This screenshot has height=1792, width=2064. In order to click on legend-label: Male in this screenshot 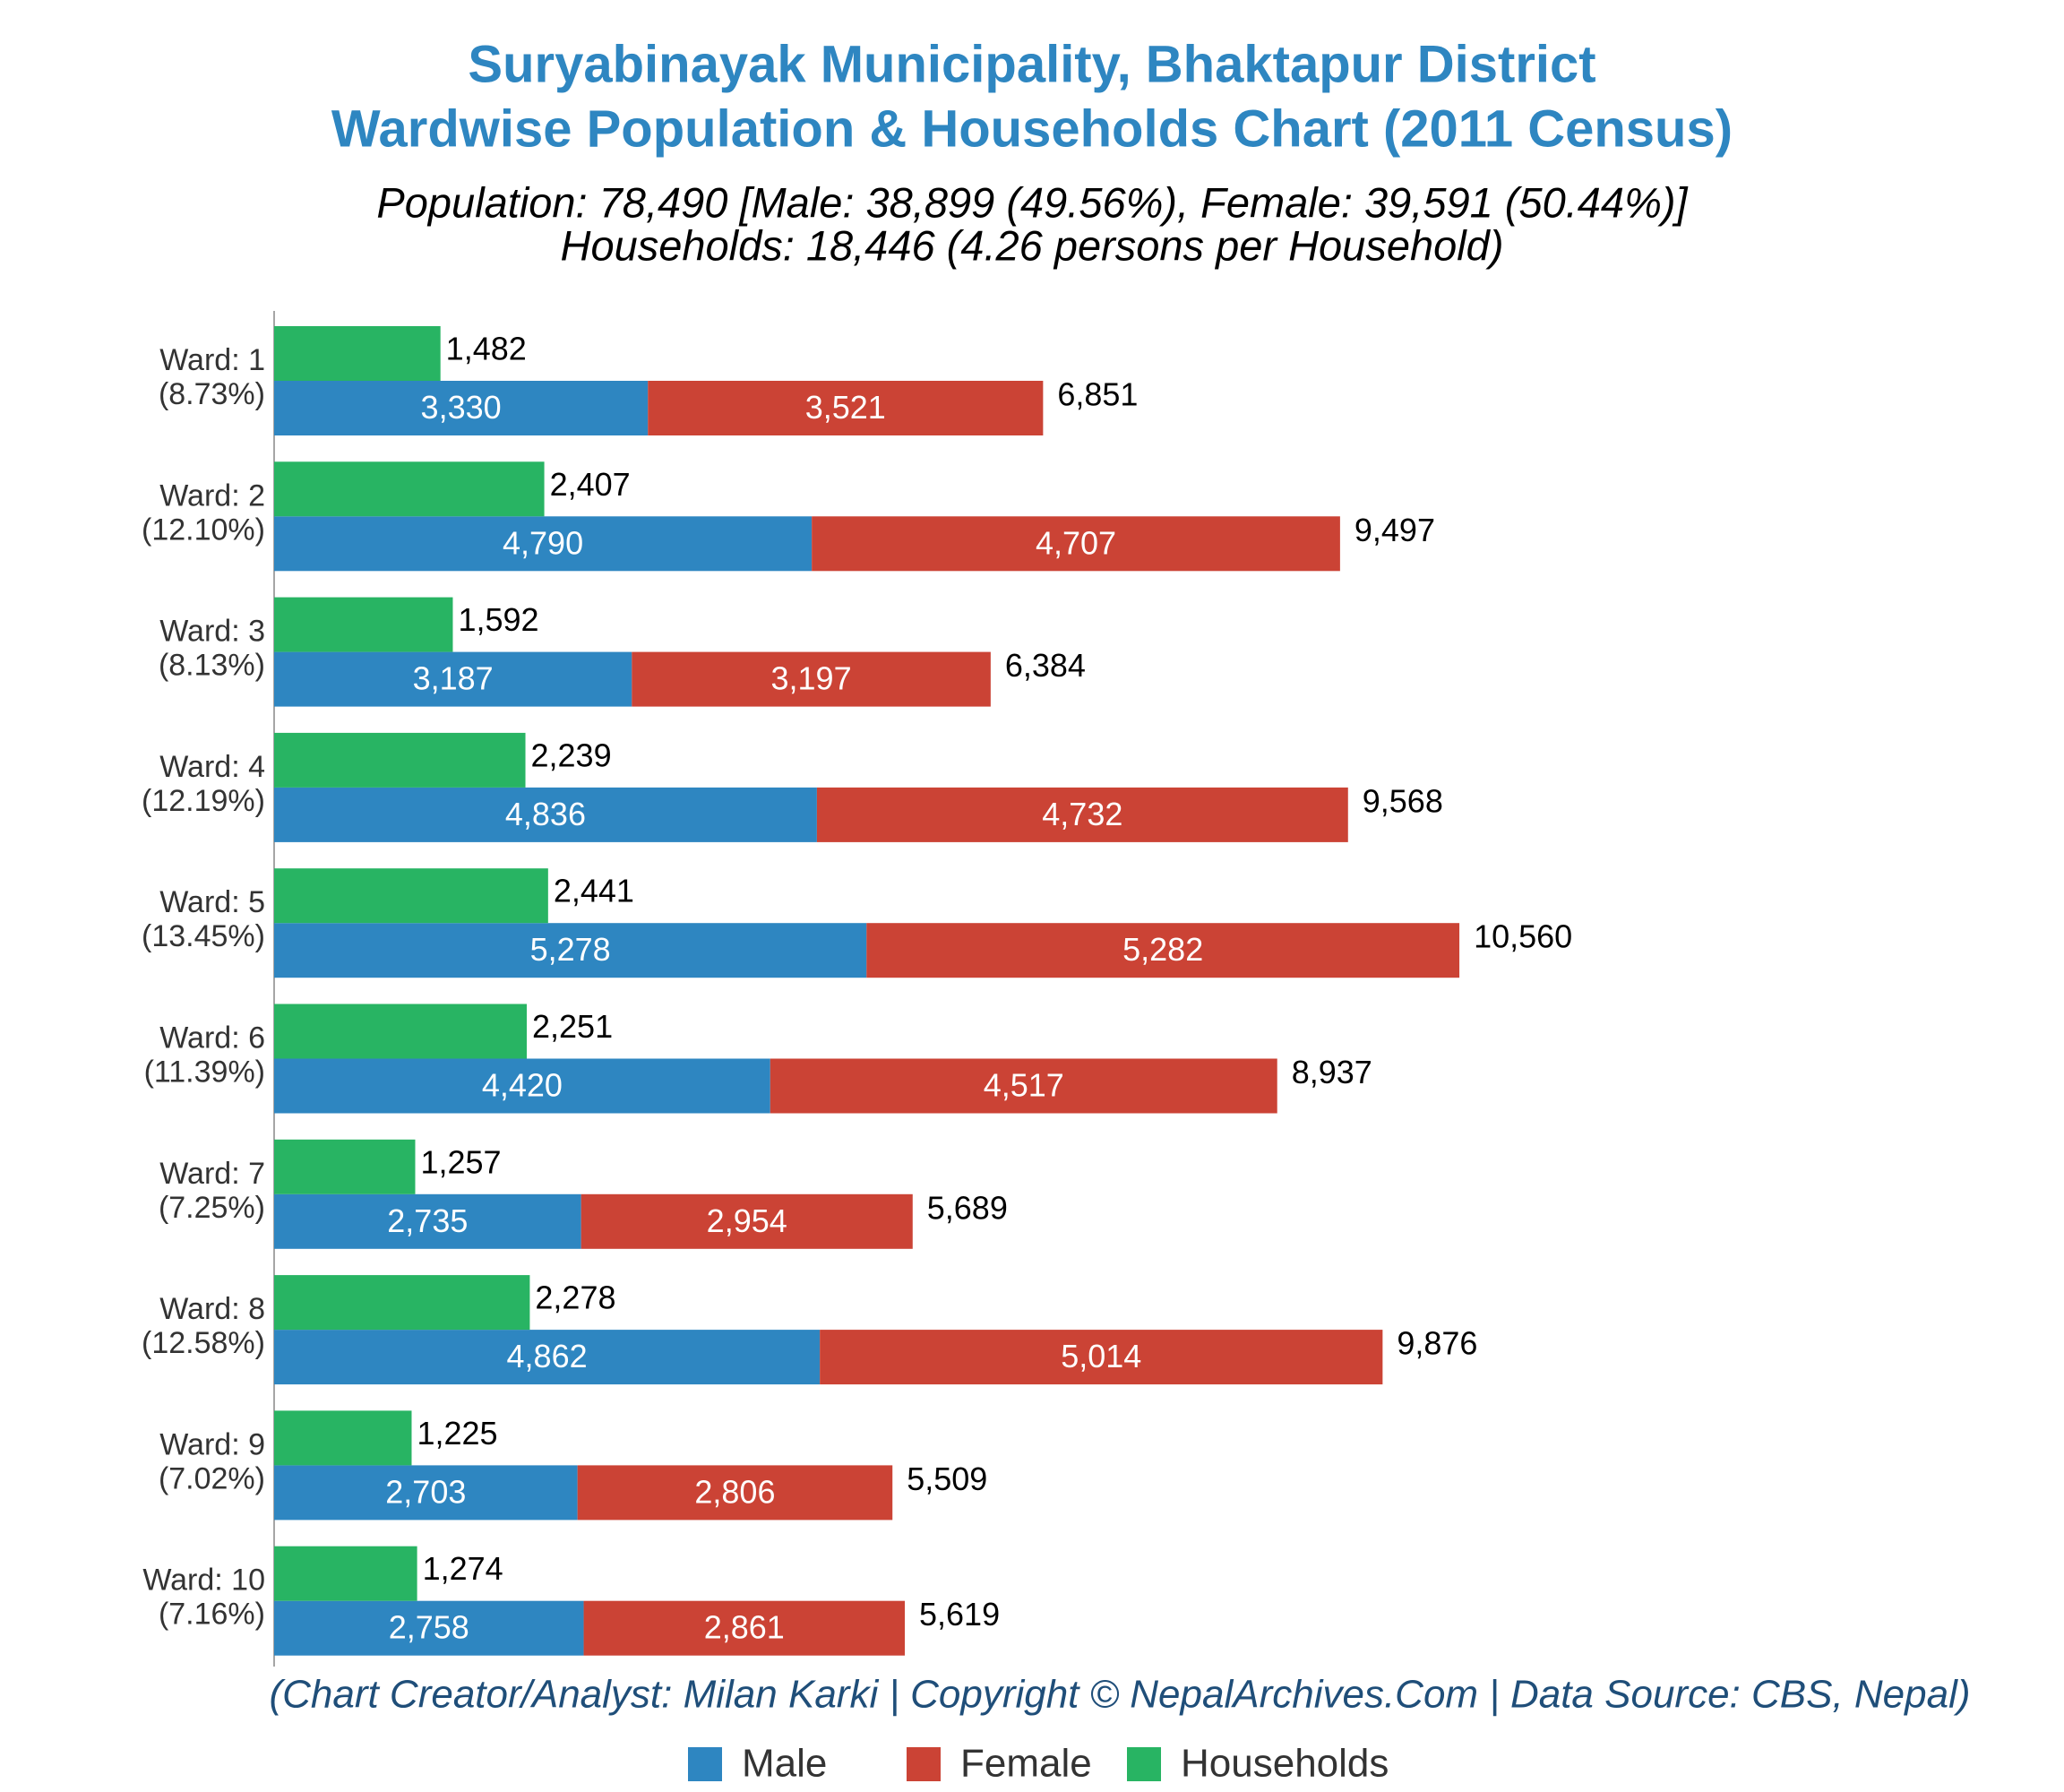, I will do `click(784, 1764)`.